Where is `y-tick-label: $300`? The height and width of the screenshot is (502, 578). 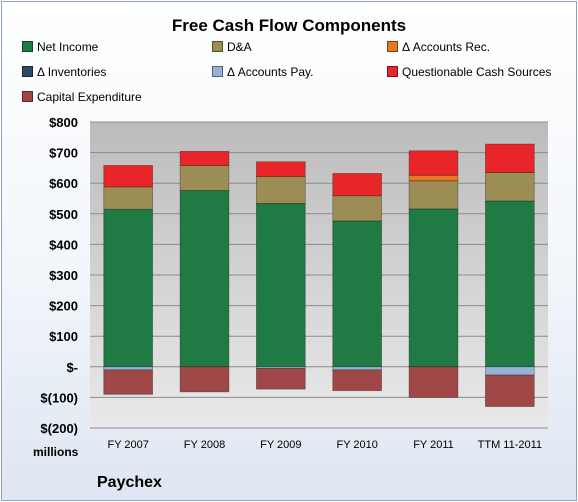
y-tick-label: $300 is located at coordinates (63, 275).